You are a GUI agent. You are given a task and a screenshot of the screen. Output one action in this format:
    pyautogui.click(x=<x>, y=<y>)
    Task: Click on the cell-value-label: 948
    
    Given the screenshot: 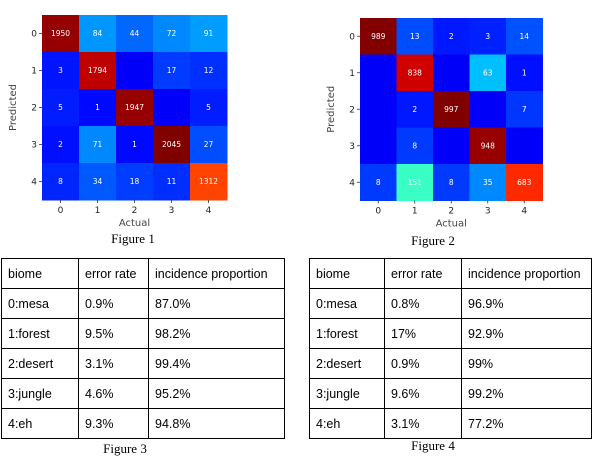 What is the action you would take?
    pyautogui.click(x=488, y=145)
    